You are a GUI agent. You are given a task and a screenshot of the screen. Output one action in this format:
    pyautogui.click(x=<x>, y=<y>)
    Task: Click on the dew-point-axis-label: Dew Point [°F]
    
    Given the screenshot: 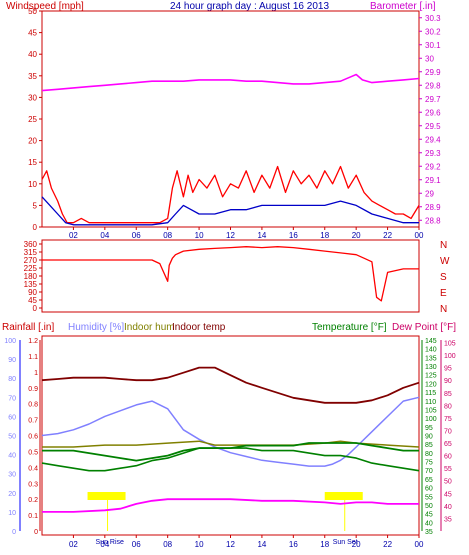 What is the action you would take?
    pyautogui.click(x=424, y=327)
    